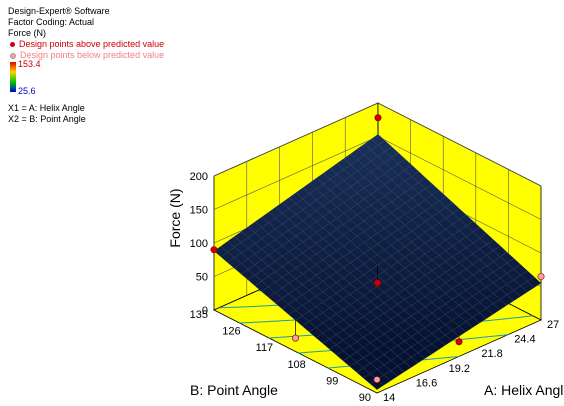  What do you see at coordinates (51, 22) in the screenshot?
I see `factor-coding-label: Factor Coding: Actual` at bounding box center [51, 22].